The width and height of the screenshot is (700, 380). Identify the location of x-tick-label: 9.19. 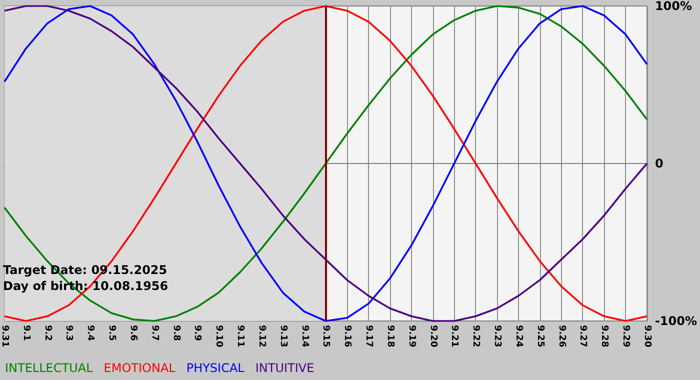
(411, 336).